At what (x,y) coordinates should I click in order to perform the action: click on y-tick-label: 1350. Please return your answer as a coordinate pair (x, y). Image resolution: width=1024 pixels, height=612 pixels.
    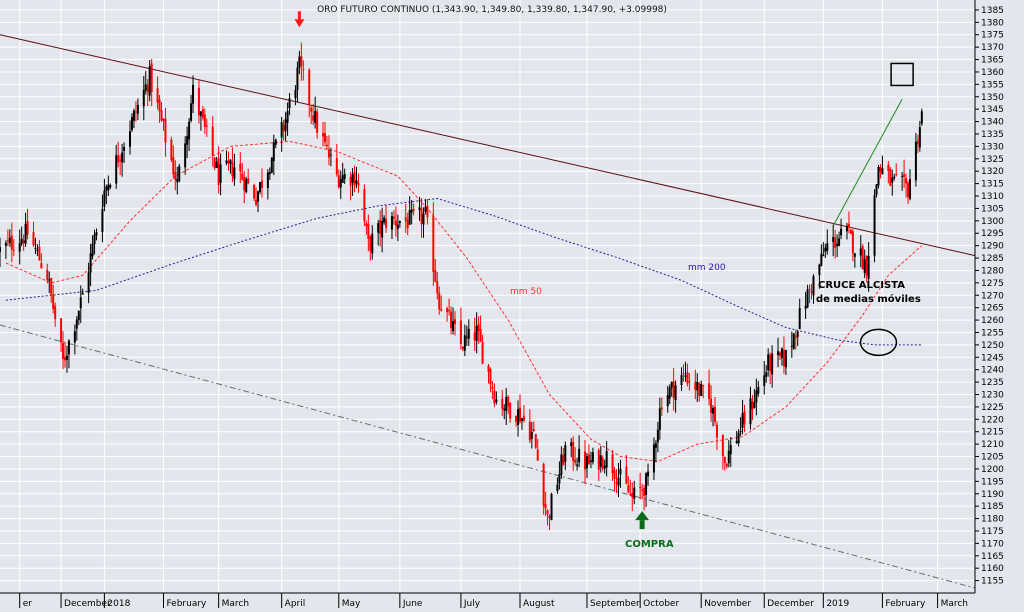
    Looking at the image, I should click on (992, 98).